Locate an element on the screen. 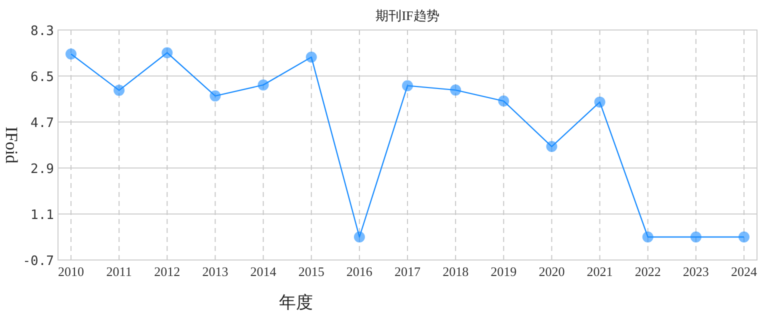 This screenshot has height=330, width=782. x-tick-label: 2011 is located at coordinates (119, 271).